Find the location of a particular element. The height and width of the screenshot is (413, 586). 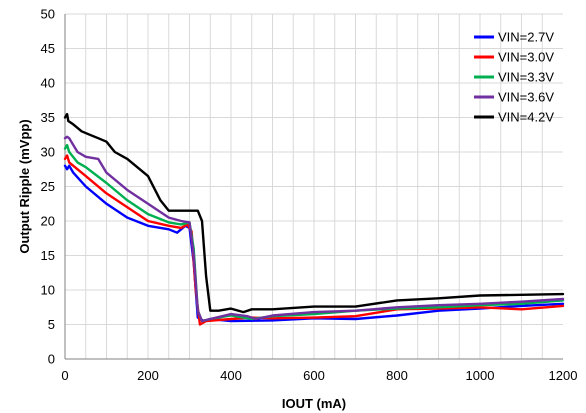

x-axis-title: IOUT (mA) is located at coordinates (314, 403).